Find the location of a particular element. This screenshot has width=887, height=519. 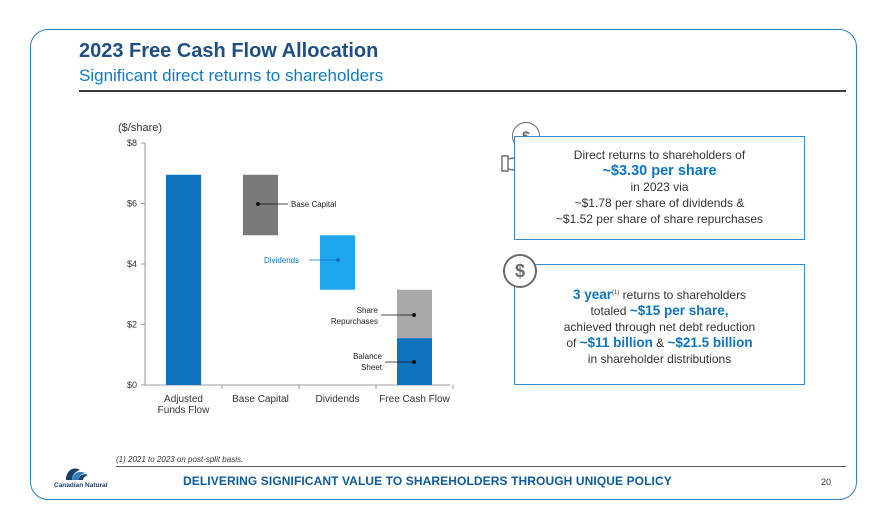

callout2-line1: 3 year(1) returns to shareholders is located at coordinates (659, 294).